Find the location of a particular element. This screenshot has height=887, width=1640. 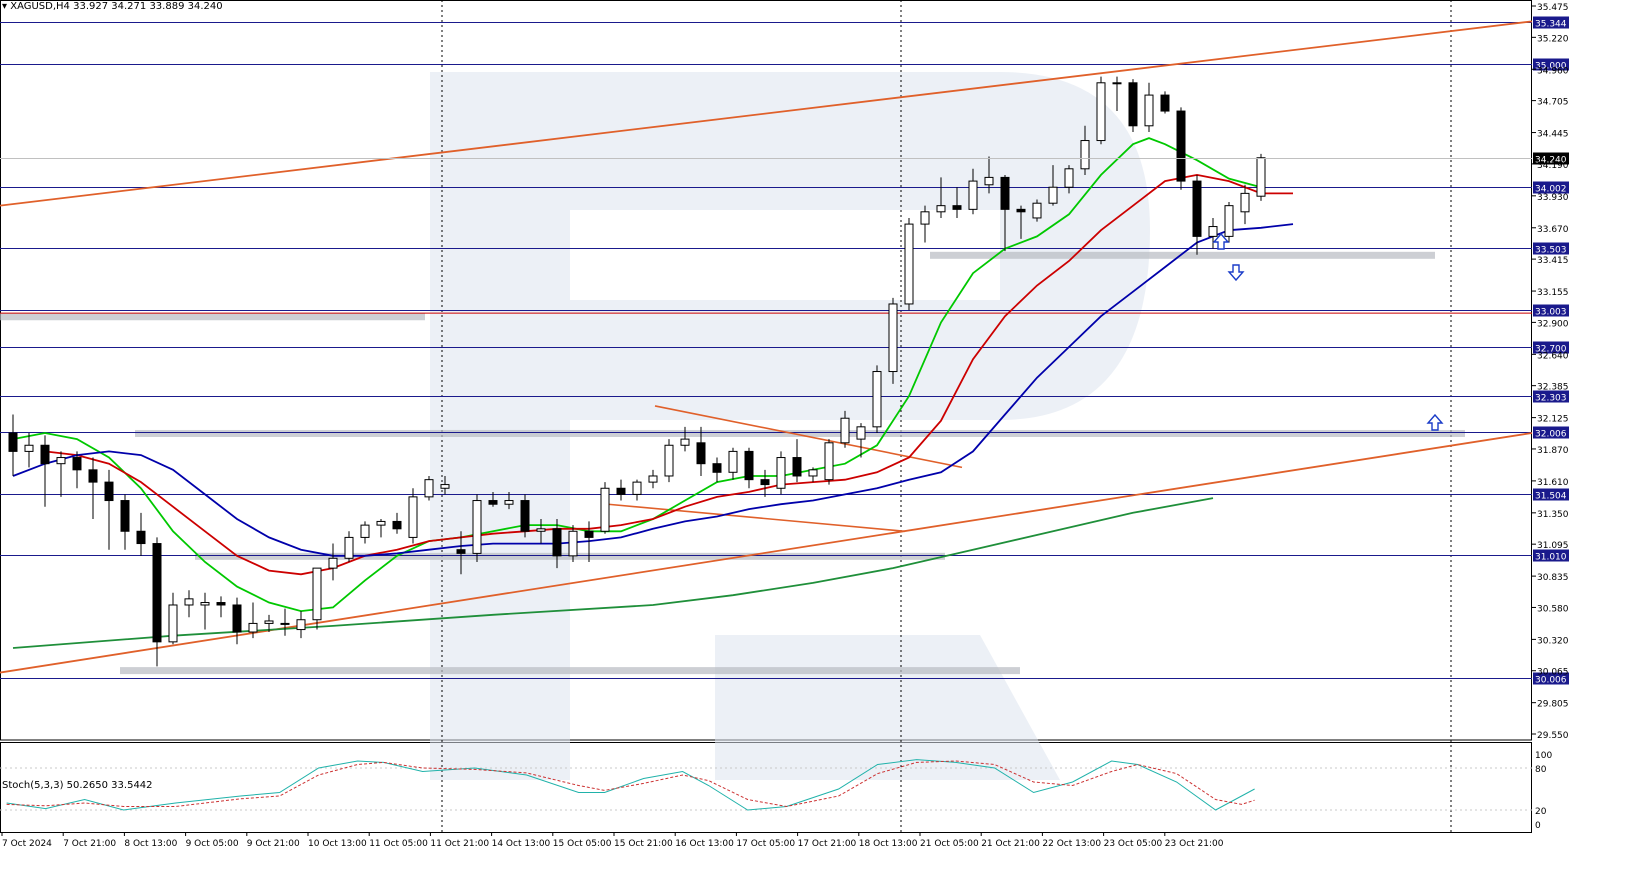

watermark-logo-icon is located at coordinates (887, 707).